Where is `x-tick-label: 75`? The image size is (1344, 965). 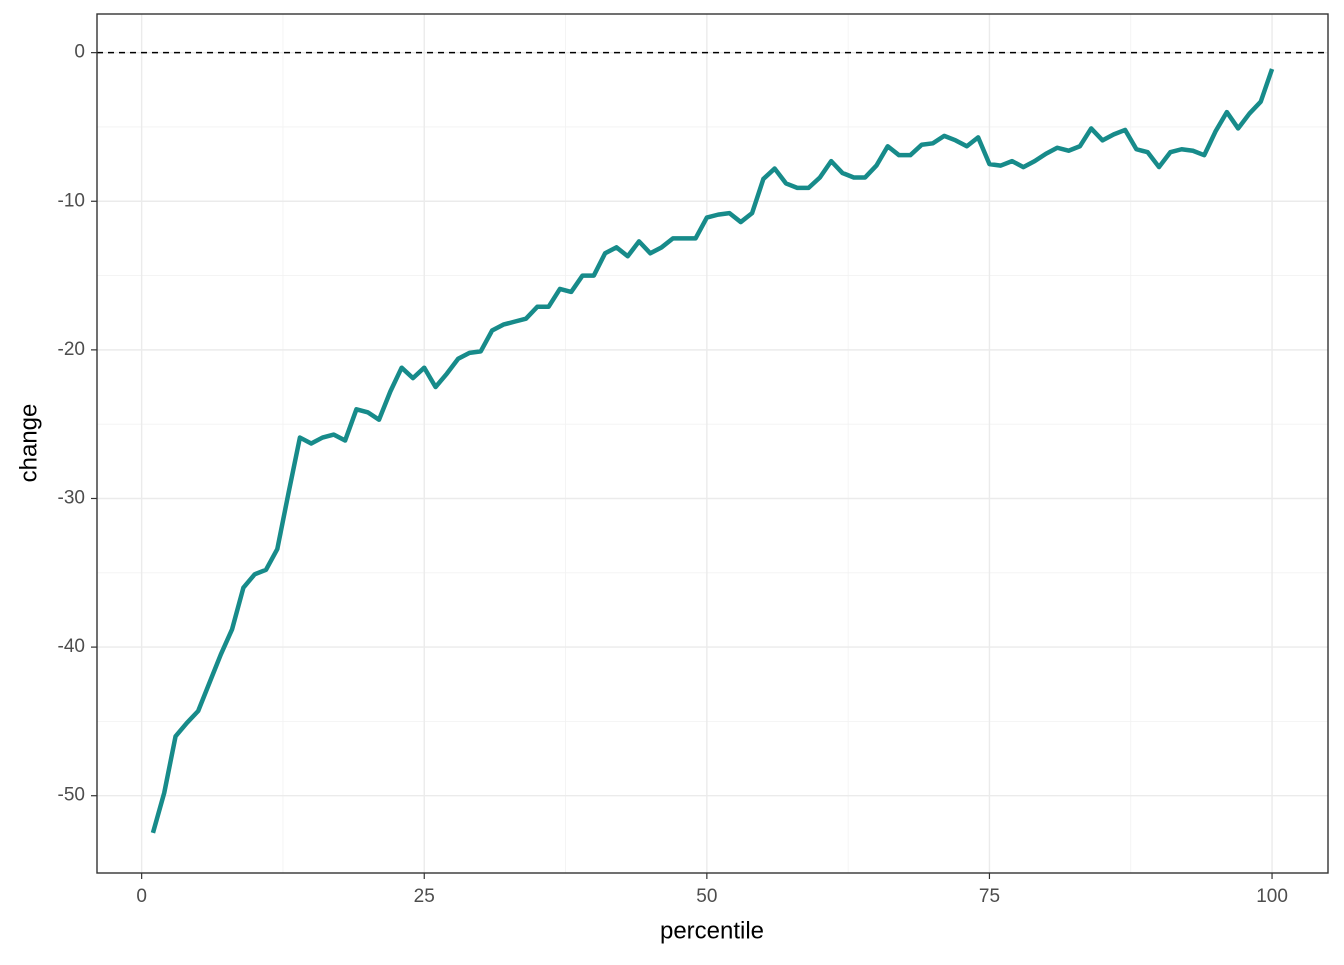 x-tick-label: 75 is located at coordinates (989, 896).